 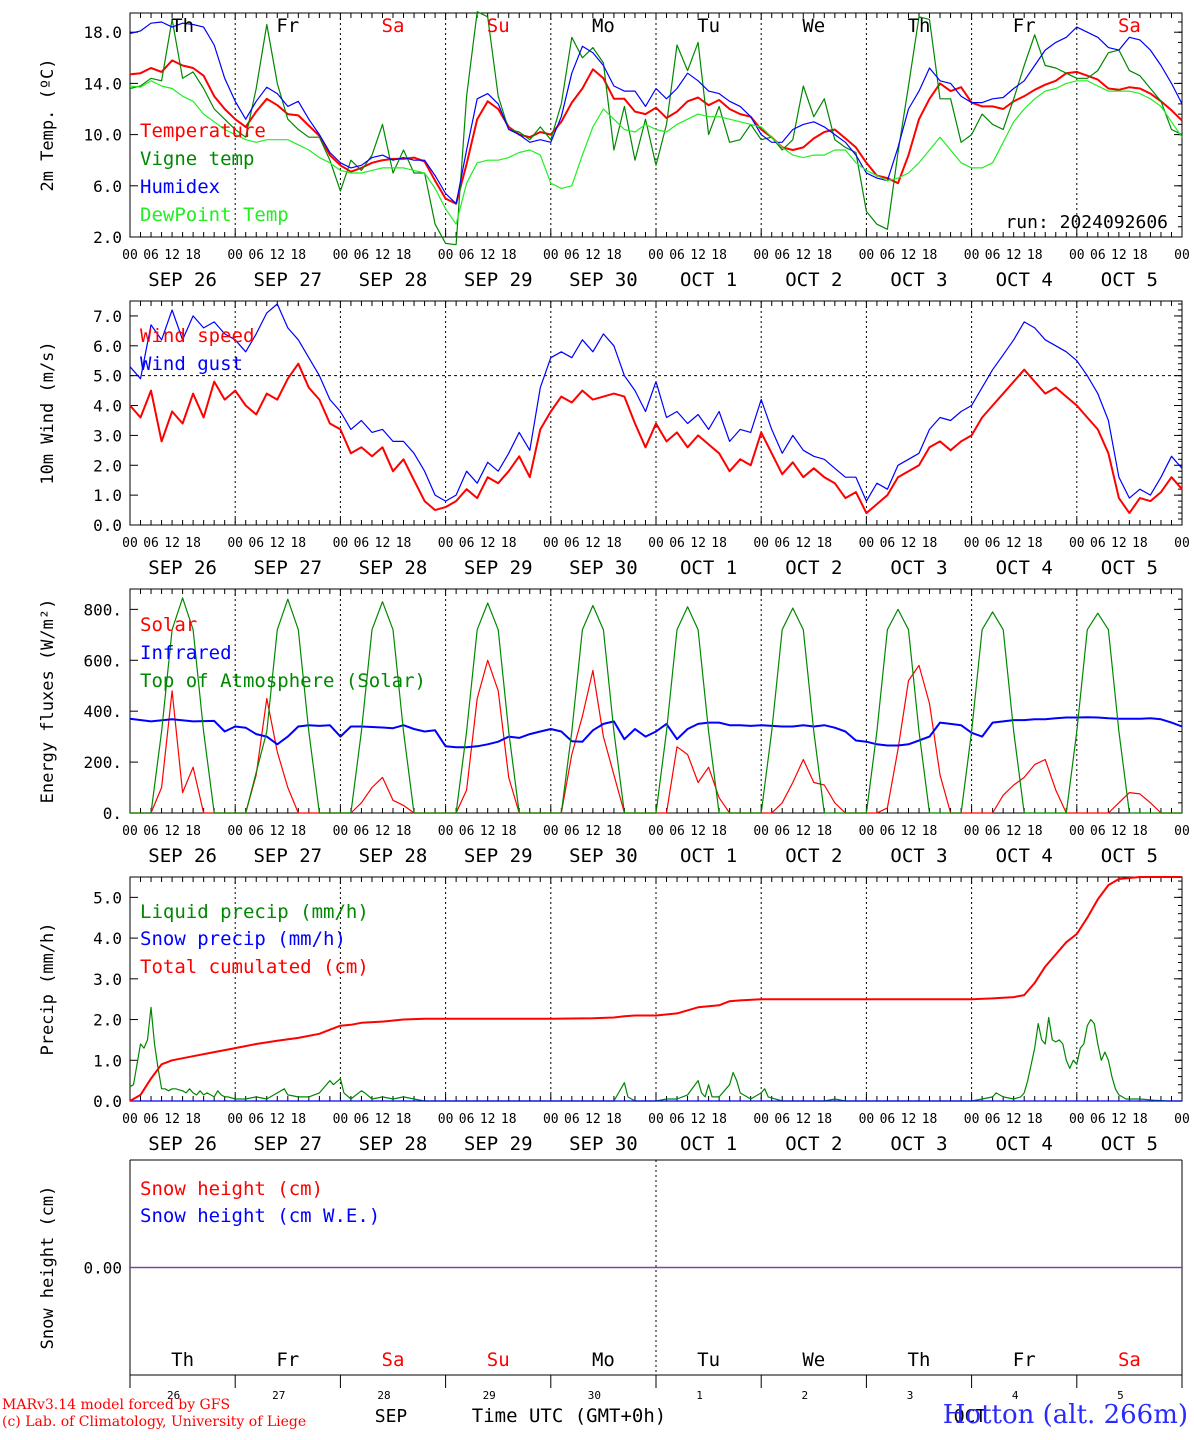 I want to click on bottom-day-number: 2, so click(x=804, y=1395).